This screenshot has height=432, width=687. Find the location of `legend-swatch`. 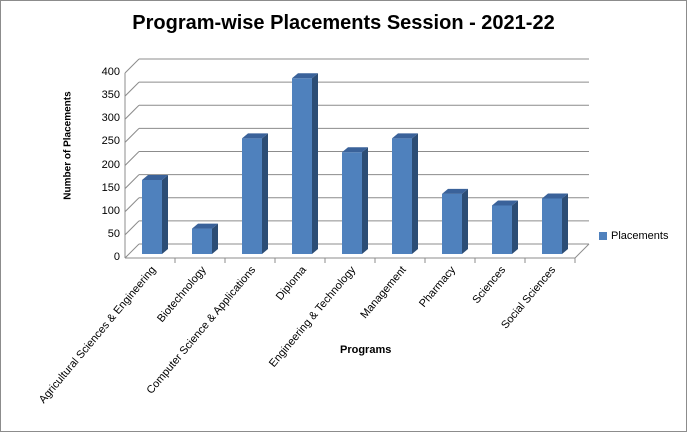

legend-swatch is located at coordinates (603, 236).